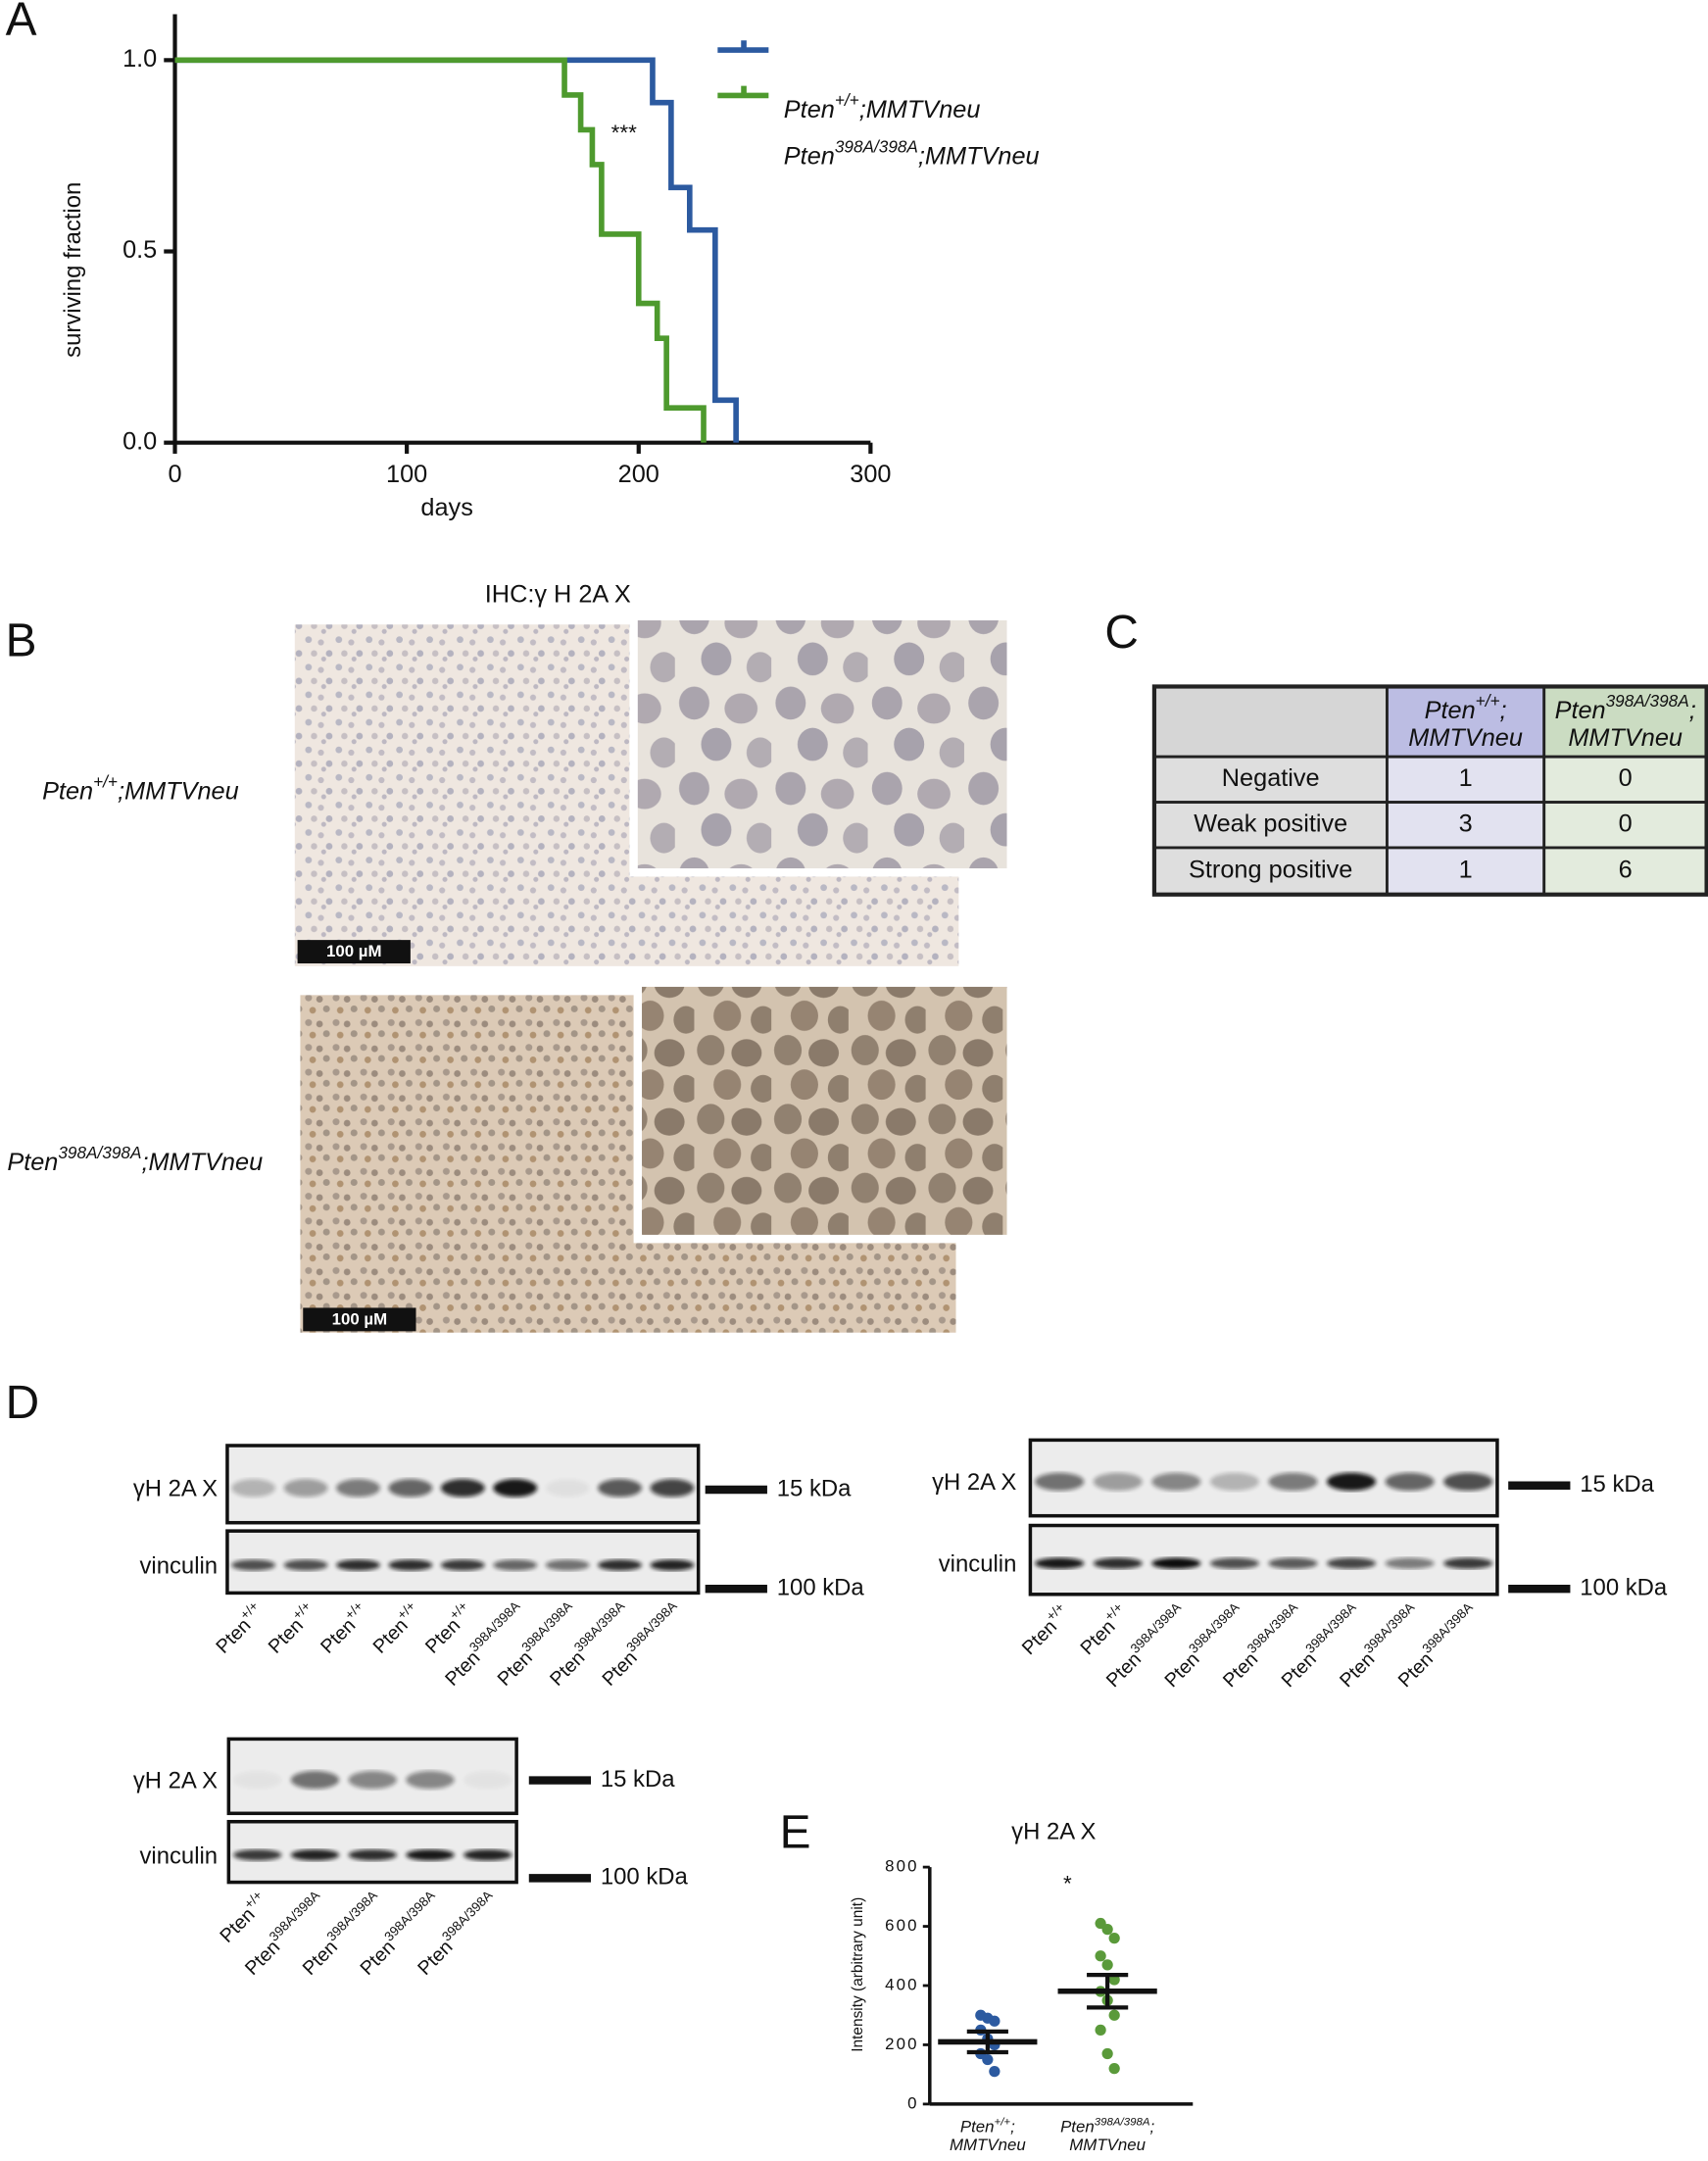  Describe the element at coordinates (139, 441) in the screenshot. I see `y-tick-label: 0.0` at that location.